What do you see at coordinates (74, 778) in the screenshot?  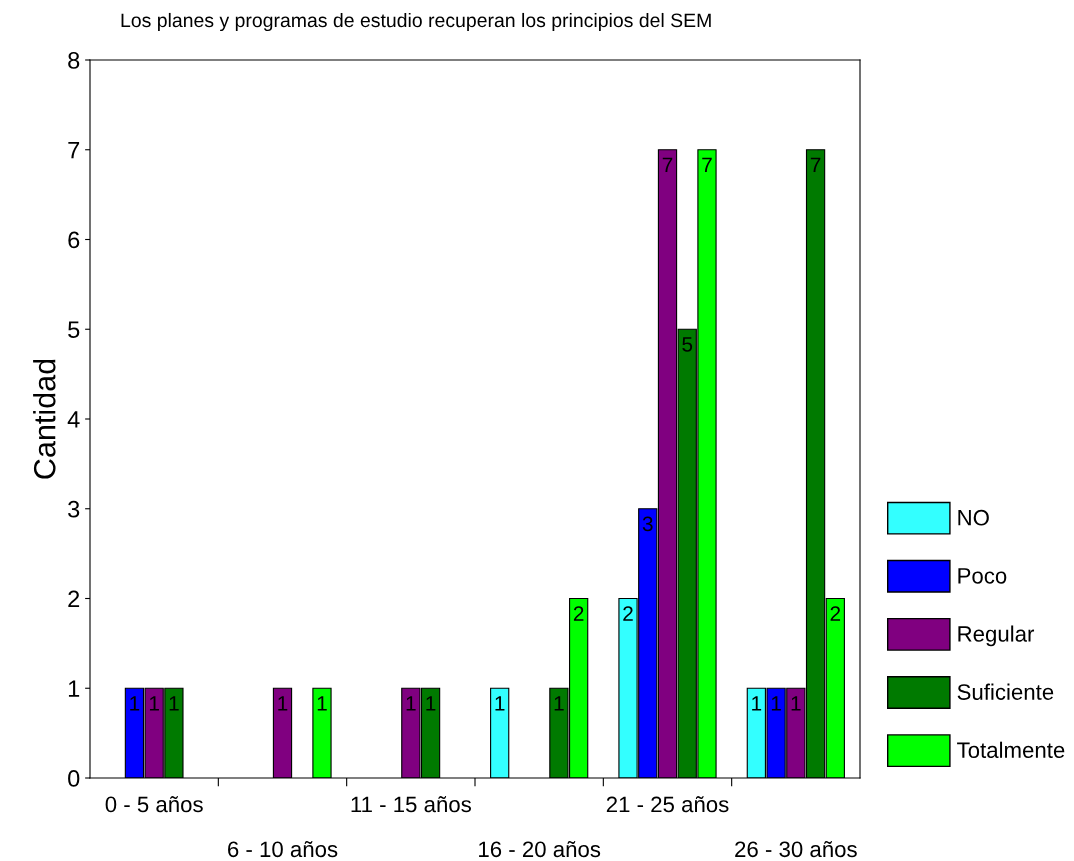 I see `y-tick-label: 0` at bounding box center [74, 778].